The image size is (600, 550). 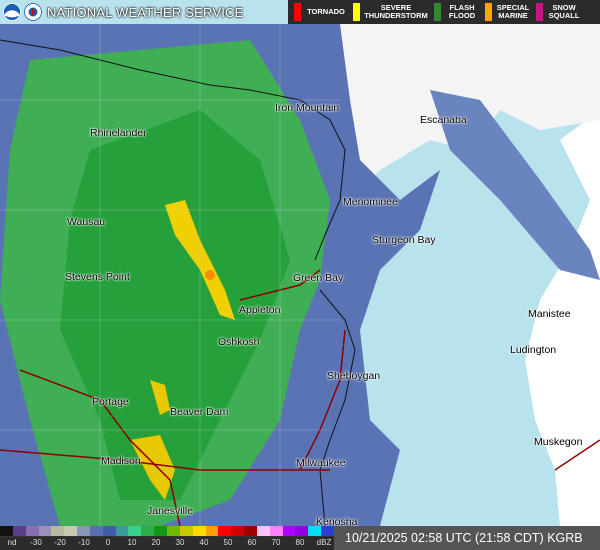 I want to click on tornado-swatch, so click(x=297, y=12).